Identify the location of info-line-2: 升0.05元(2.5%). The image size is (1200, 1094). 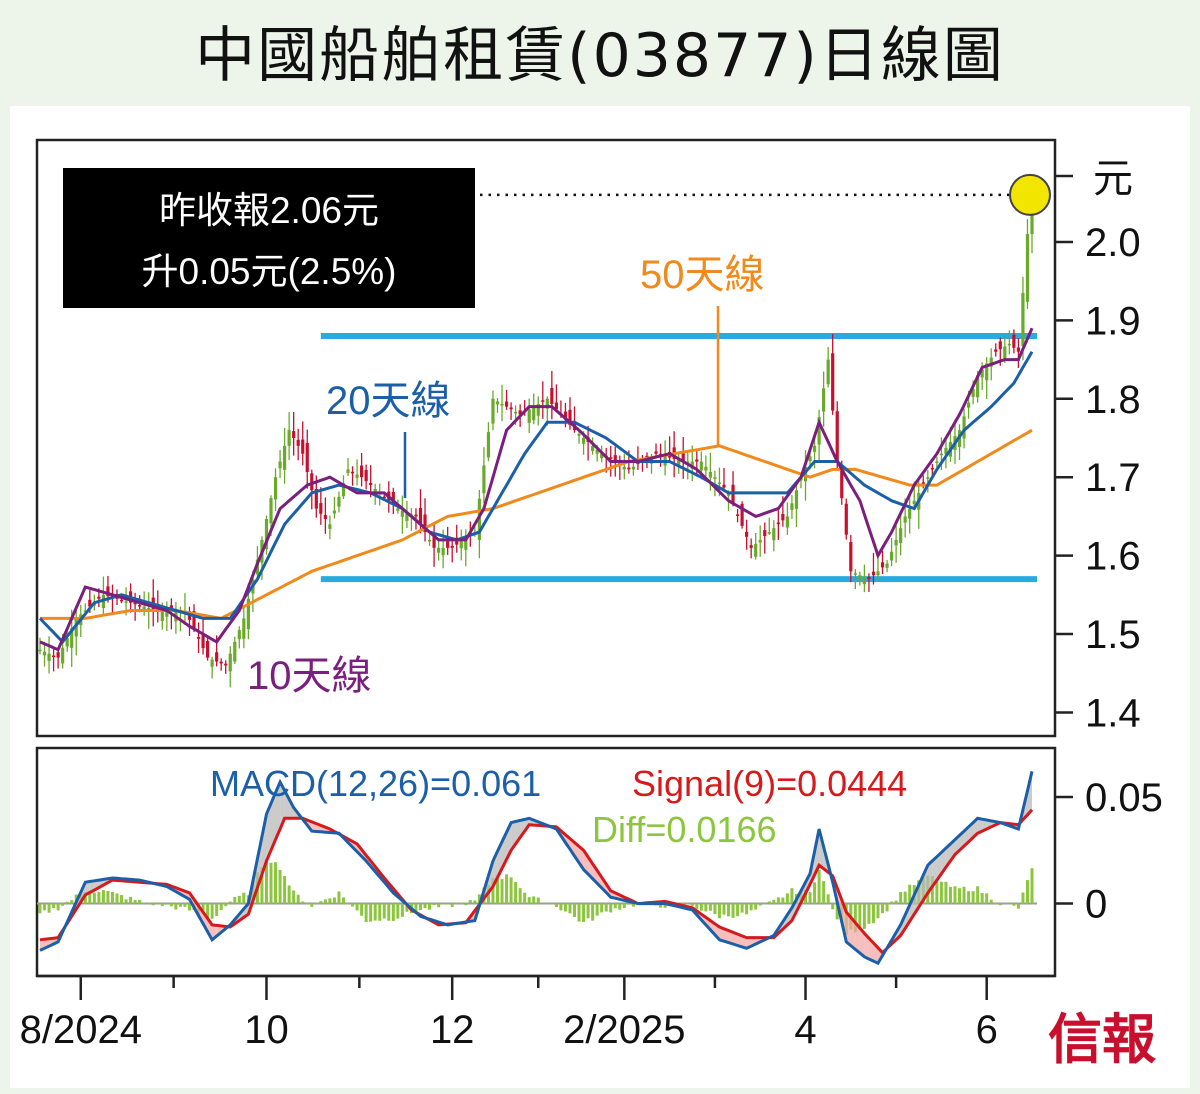
(269, 271).